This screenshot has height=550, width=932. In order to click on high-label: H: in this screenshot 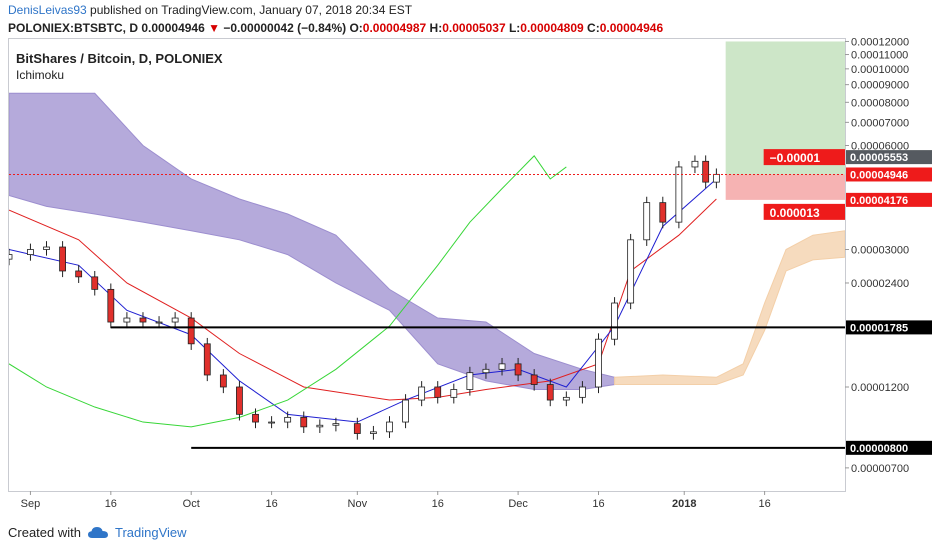, I will do `click(436, 28)`.